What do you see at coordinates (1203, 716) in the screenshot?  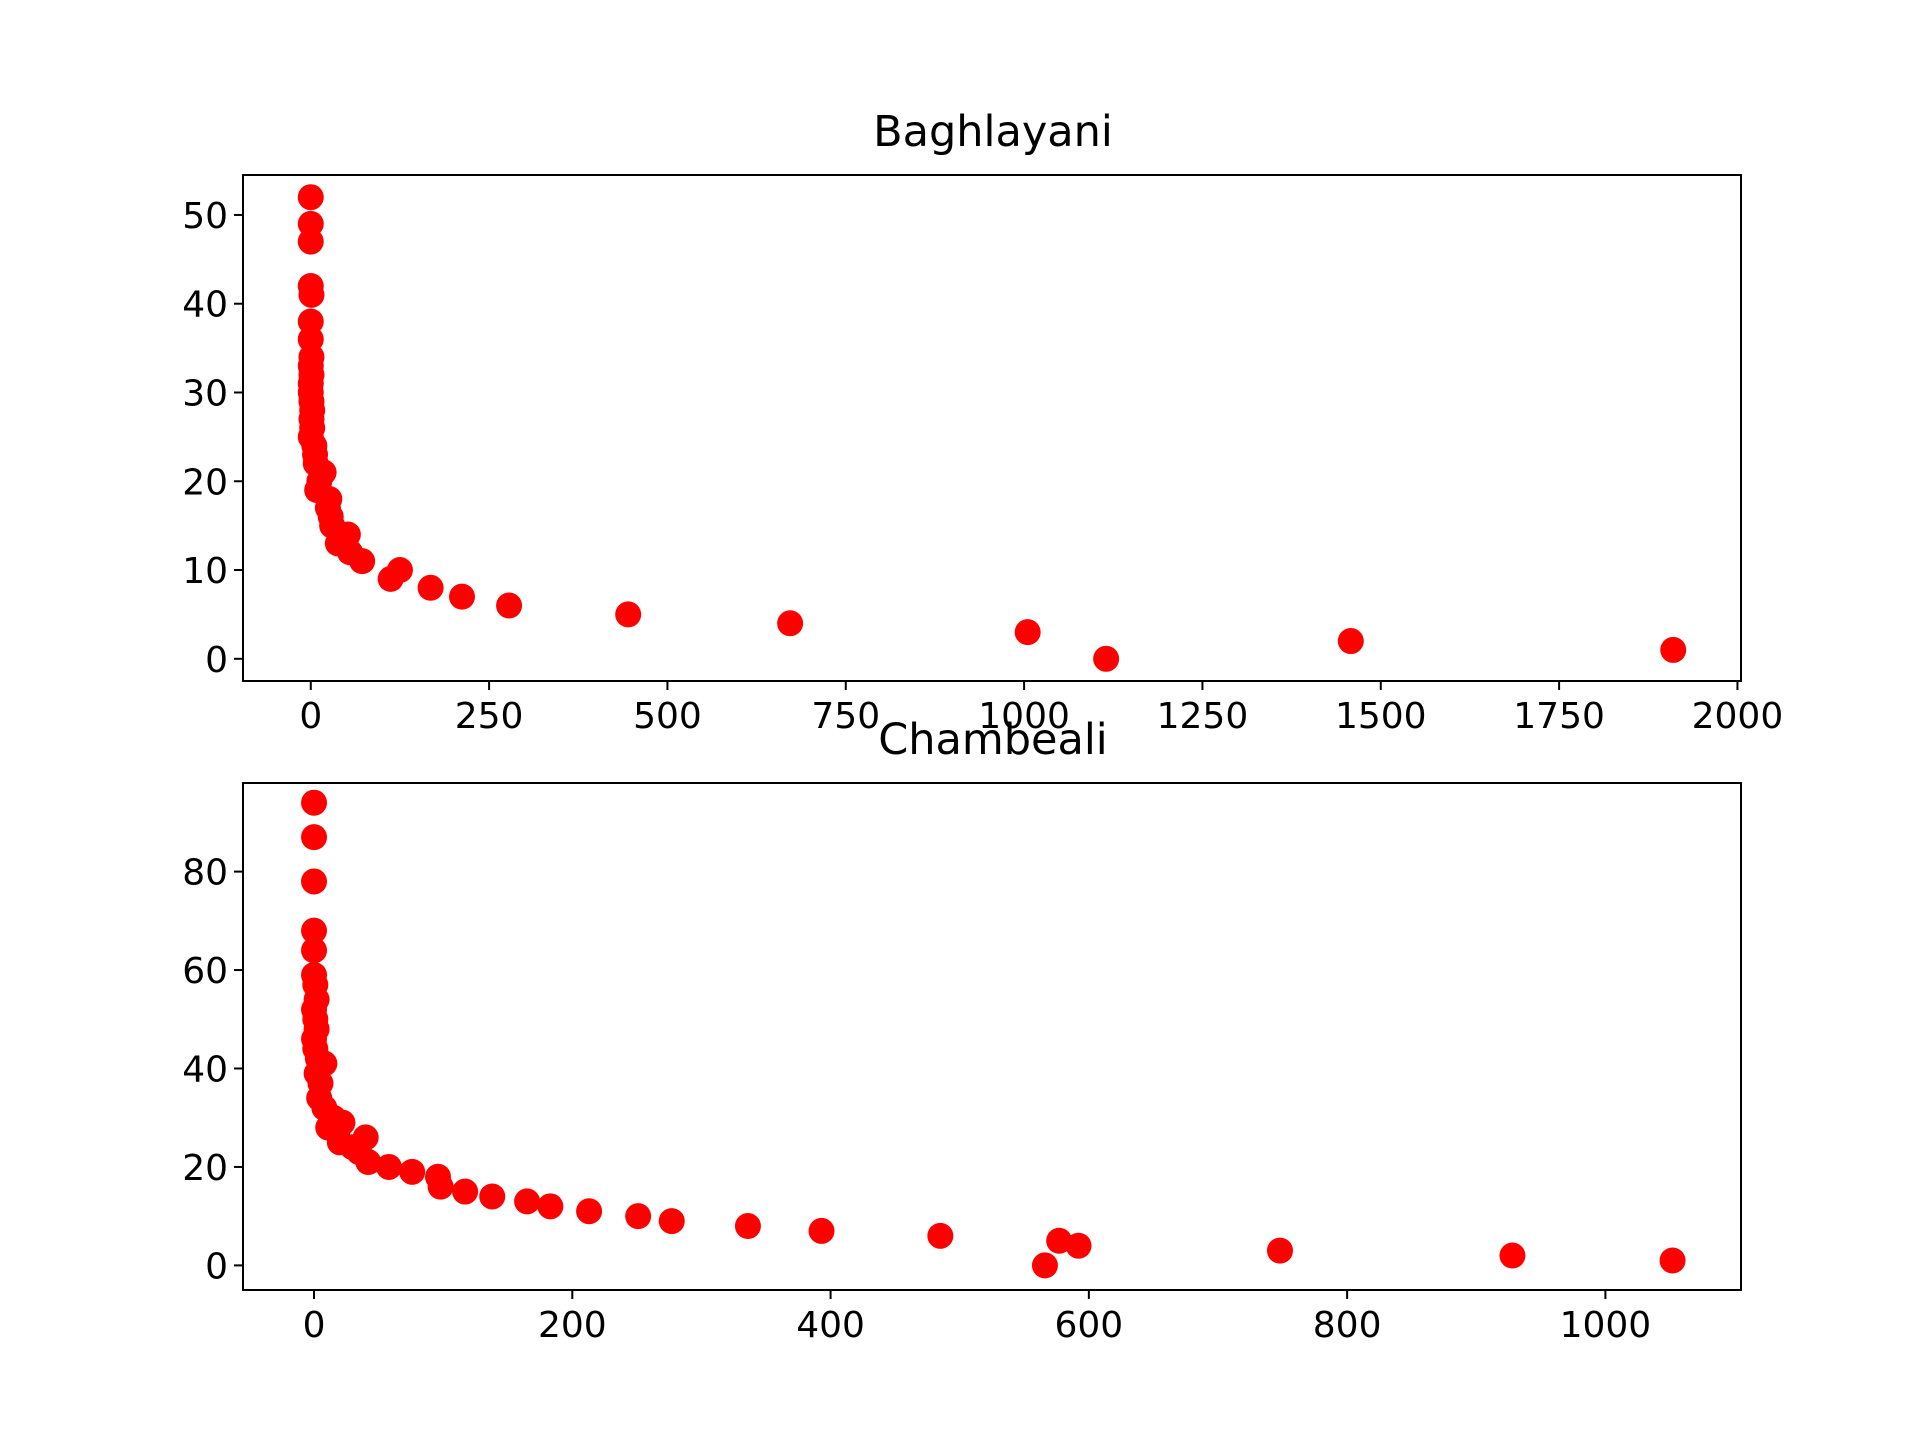 I see `x-tick-label: 1250` at bounding box center [1203, 716].